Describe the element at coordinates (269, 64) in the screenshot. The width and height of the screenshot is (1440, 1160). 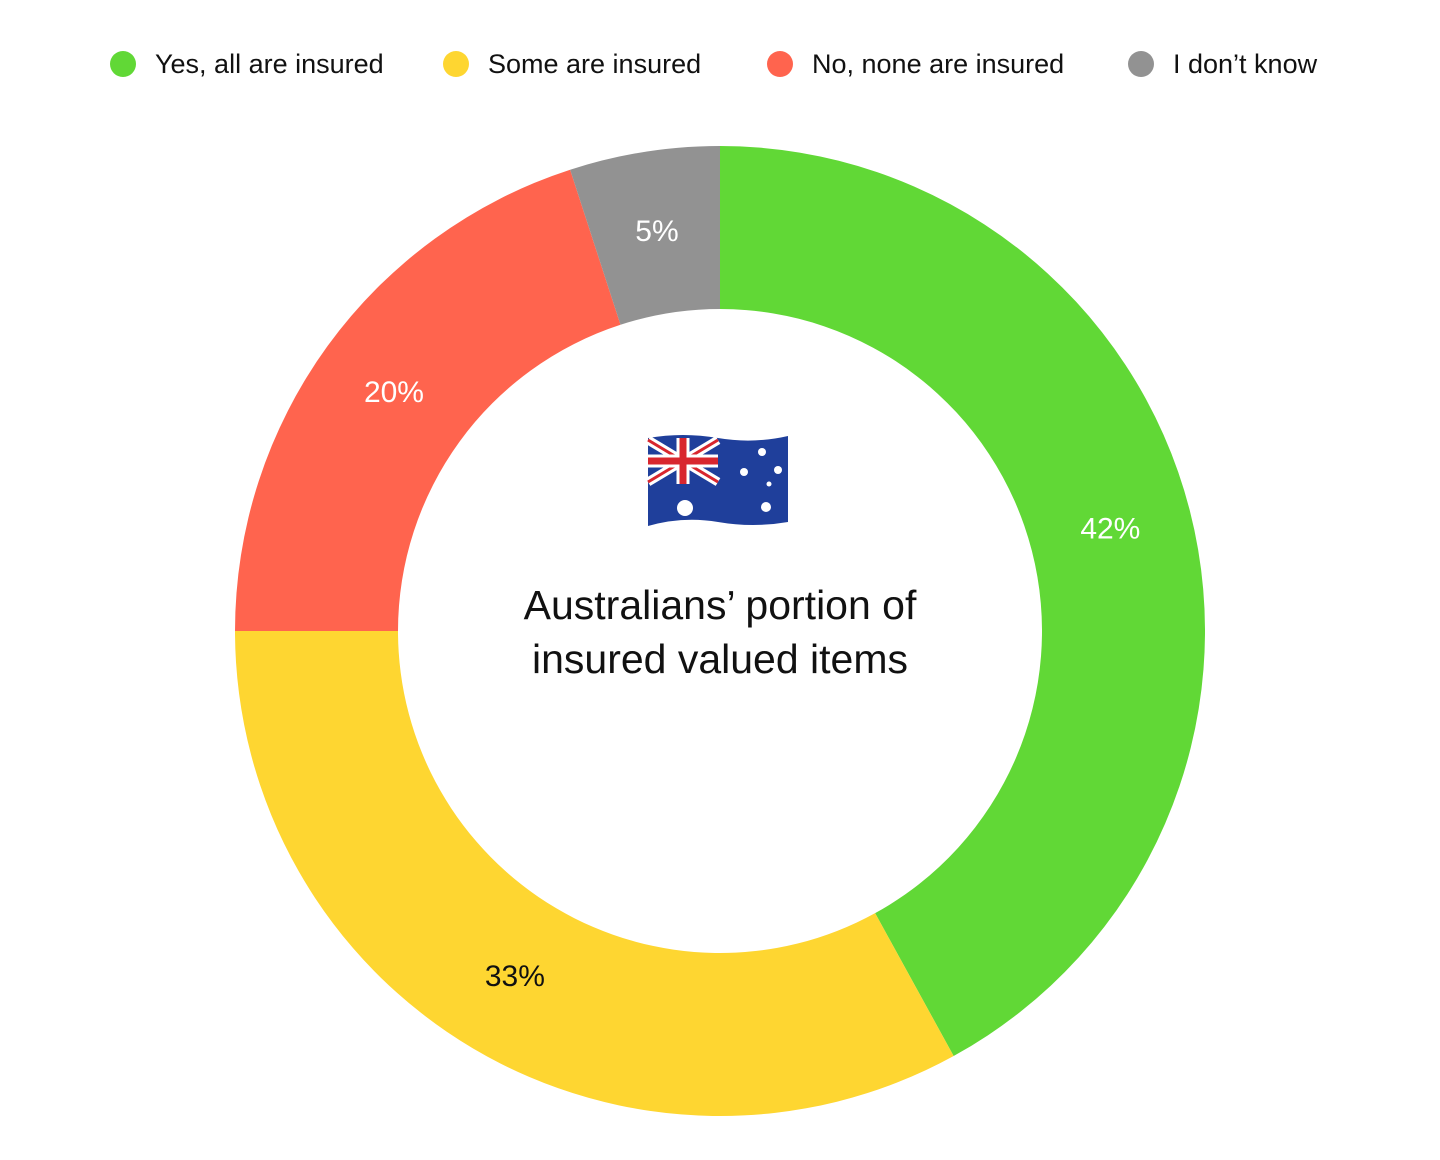
I see `legend-label: Yes, all are insured` at that location.